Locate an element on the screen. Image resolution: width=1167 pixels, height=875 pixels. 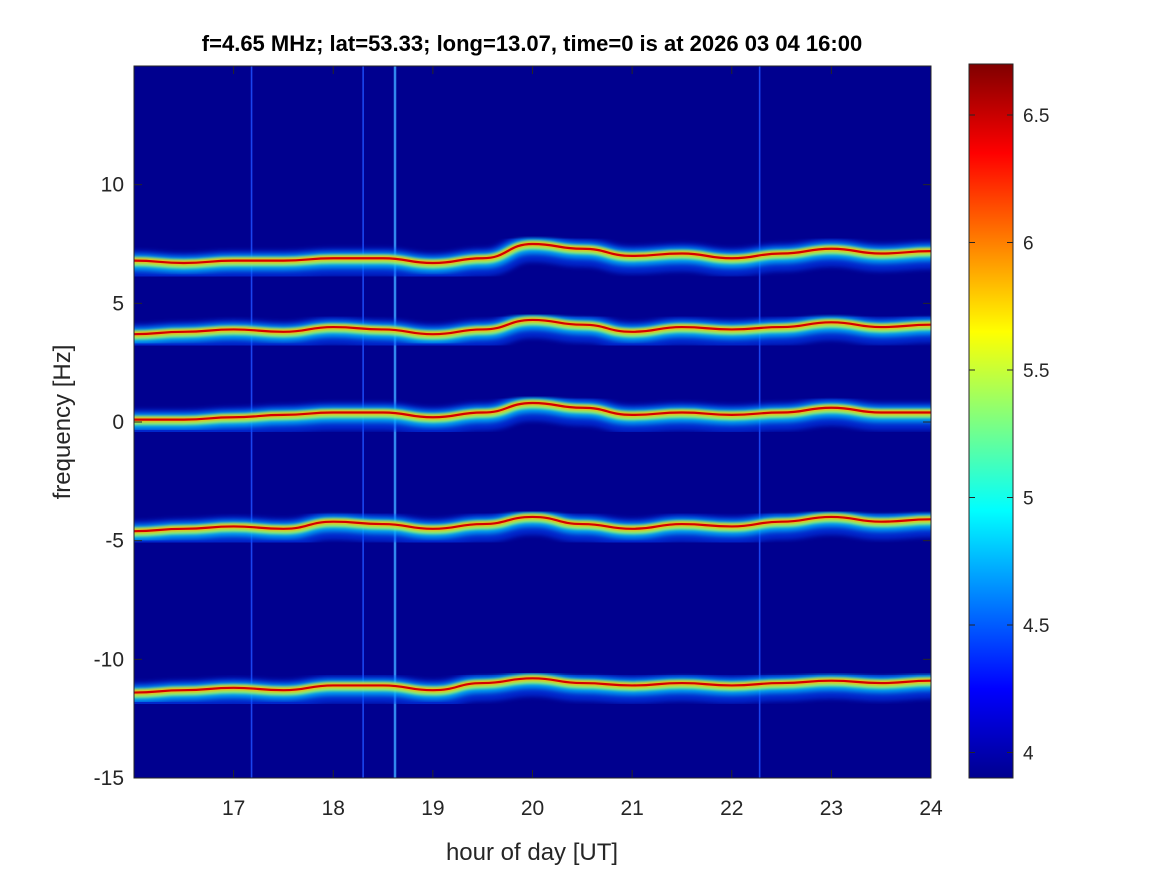
x-tick-label: 22 is located at coordinates (731, 808).